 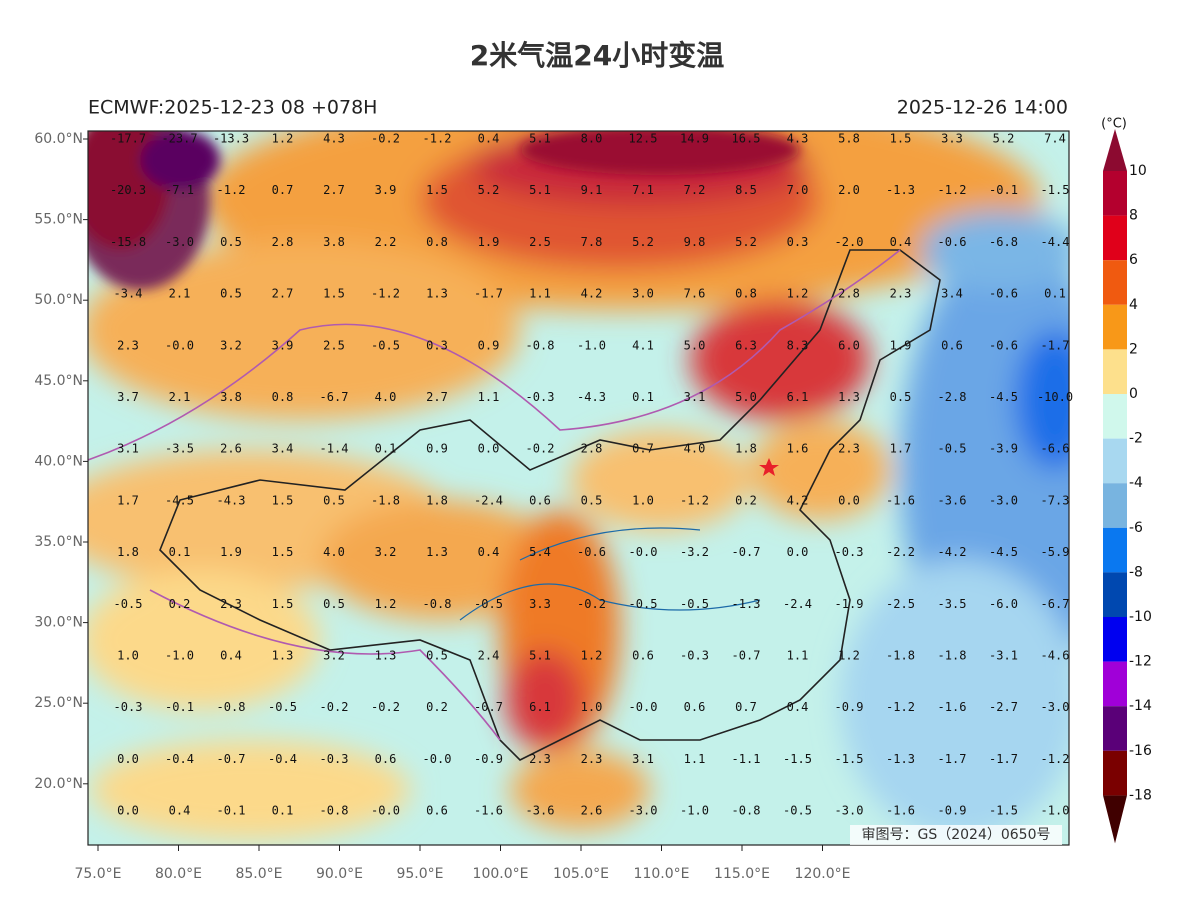 I want to click on grid-value: 3.0, so click(x=643, y=294).